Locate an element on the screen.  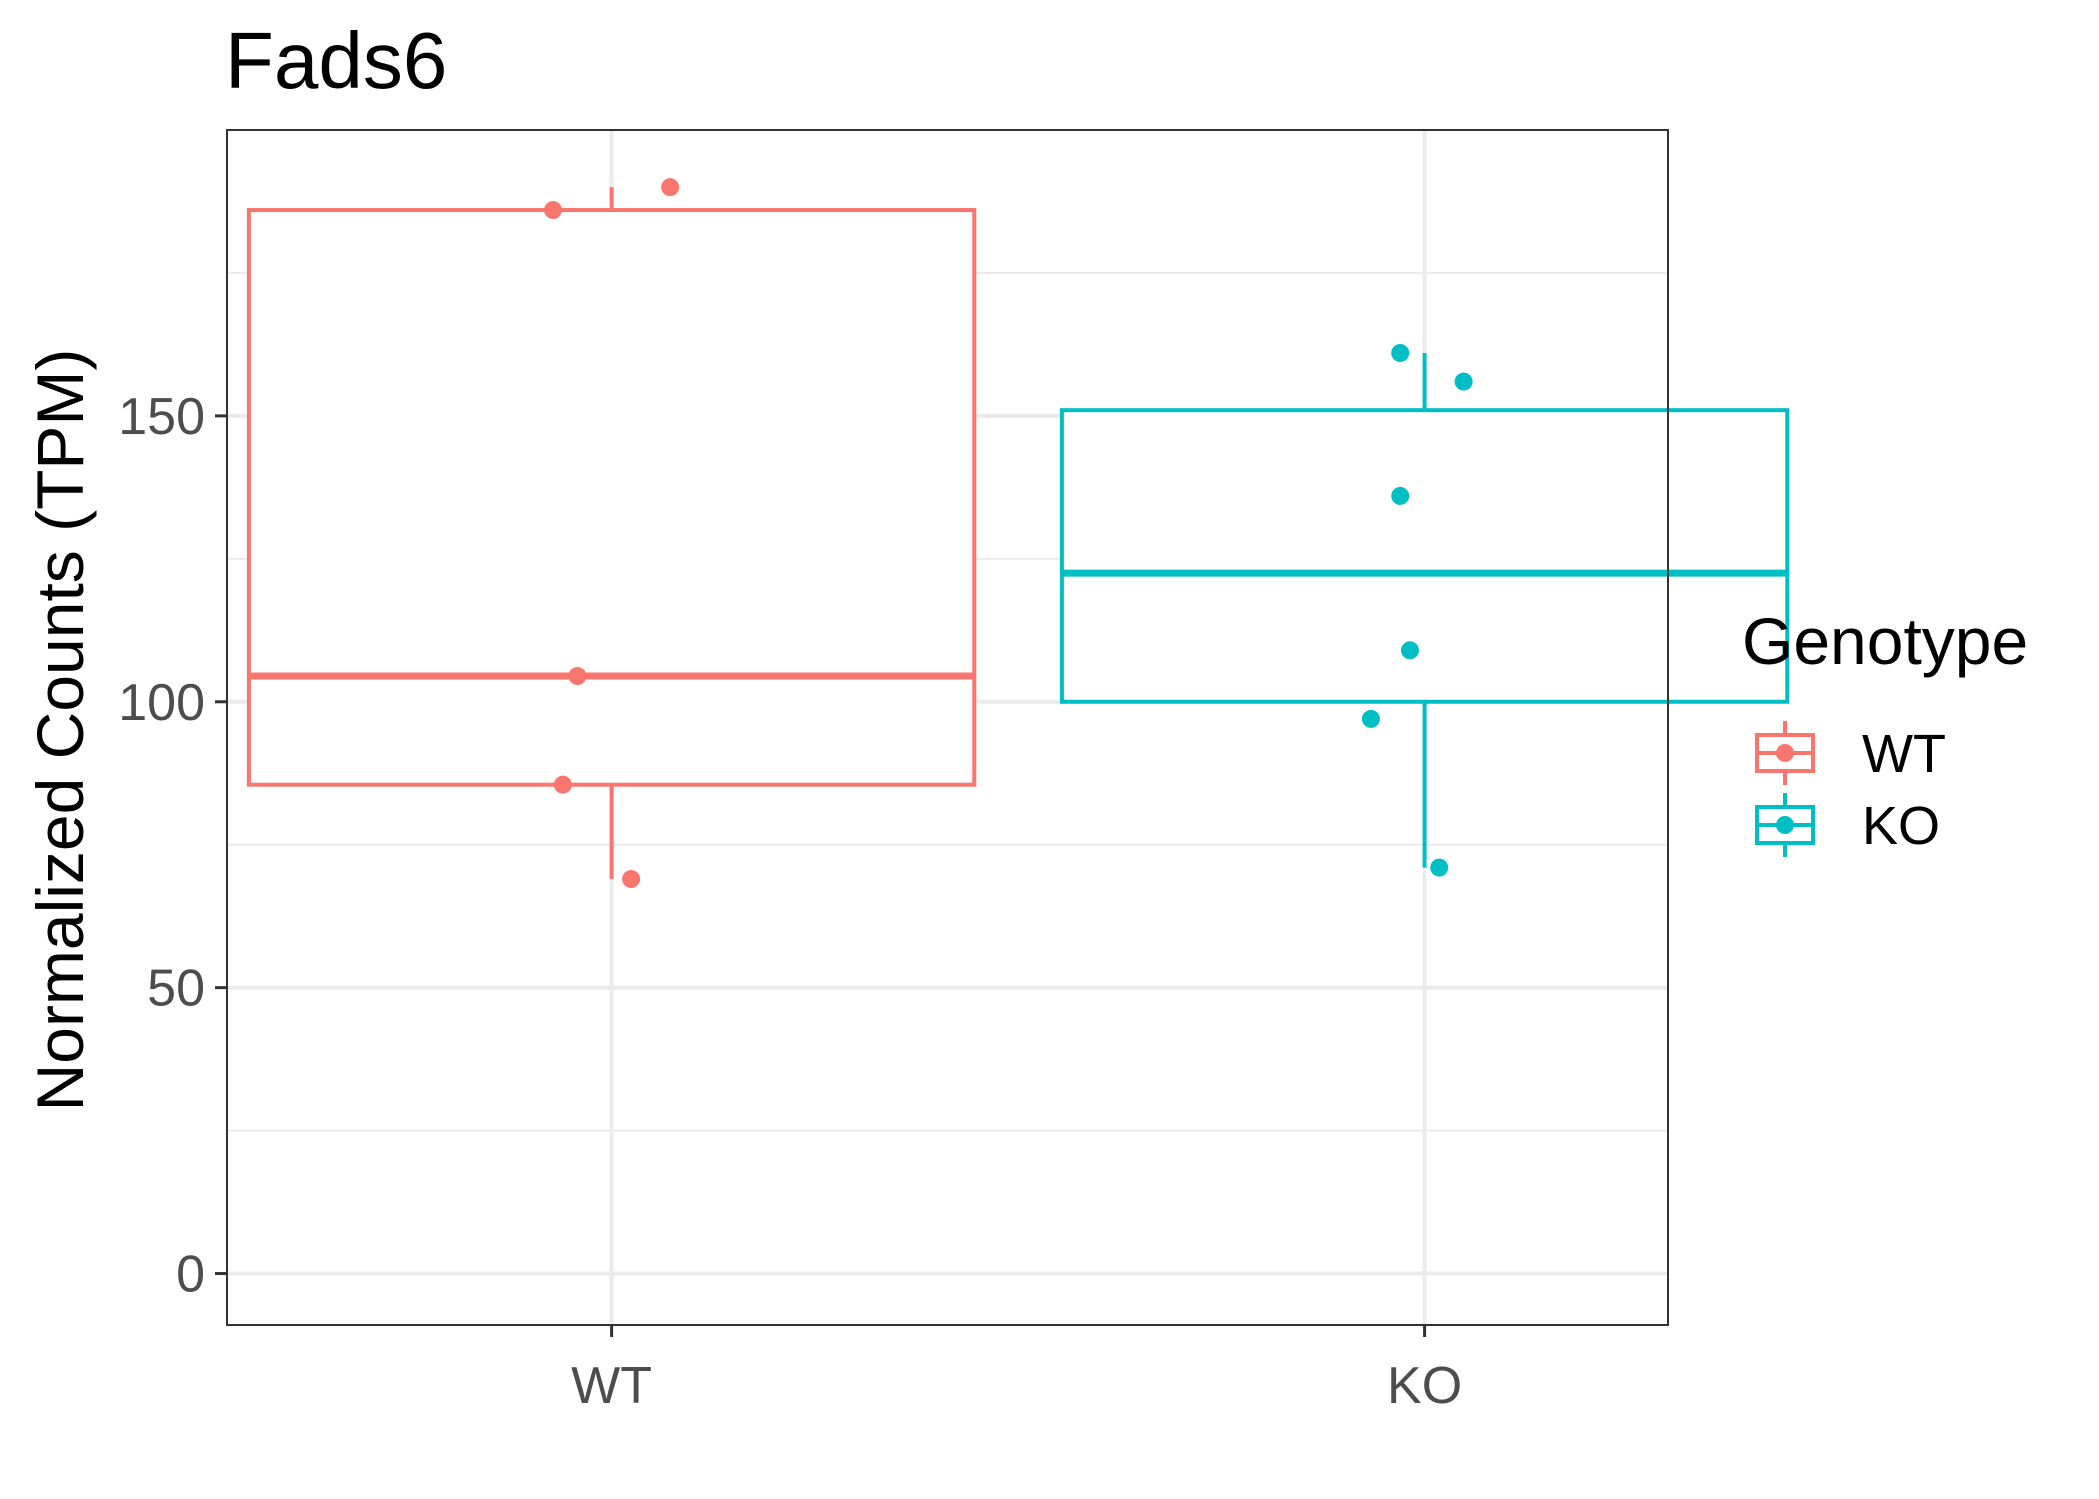
legend-title: Genotype is located at coordinates (1885, 641).